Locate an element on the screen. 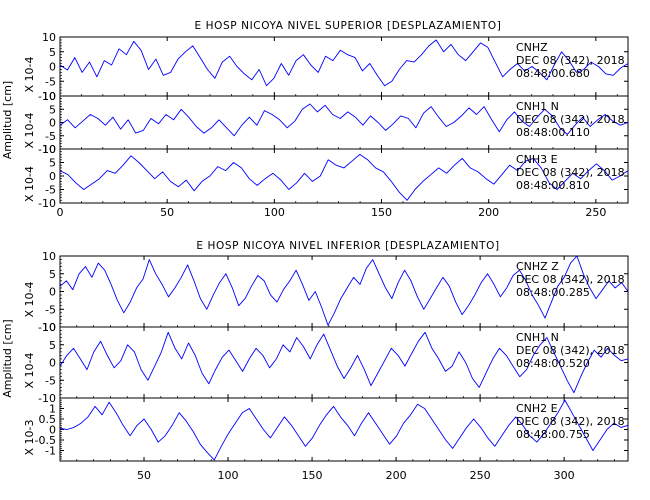 Image resolution: width=650 pixels, height=500 pixels. time-label: 08:48:00.680 is located at coordinates (553, 73).